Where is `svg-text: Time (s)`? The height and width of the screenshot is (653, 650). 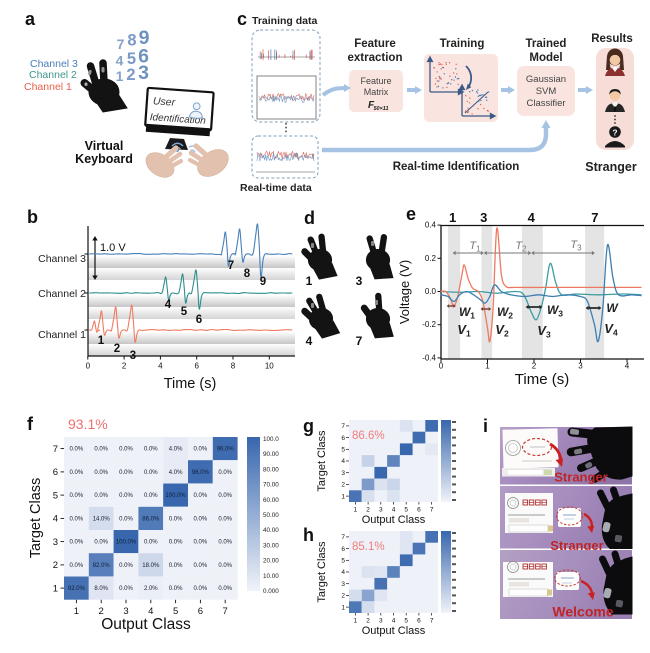
svg-text: Time (s) is located at coordinates (542, 379).